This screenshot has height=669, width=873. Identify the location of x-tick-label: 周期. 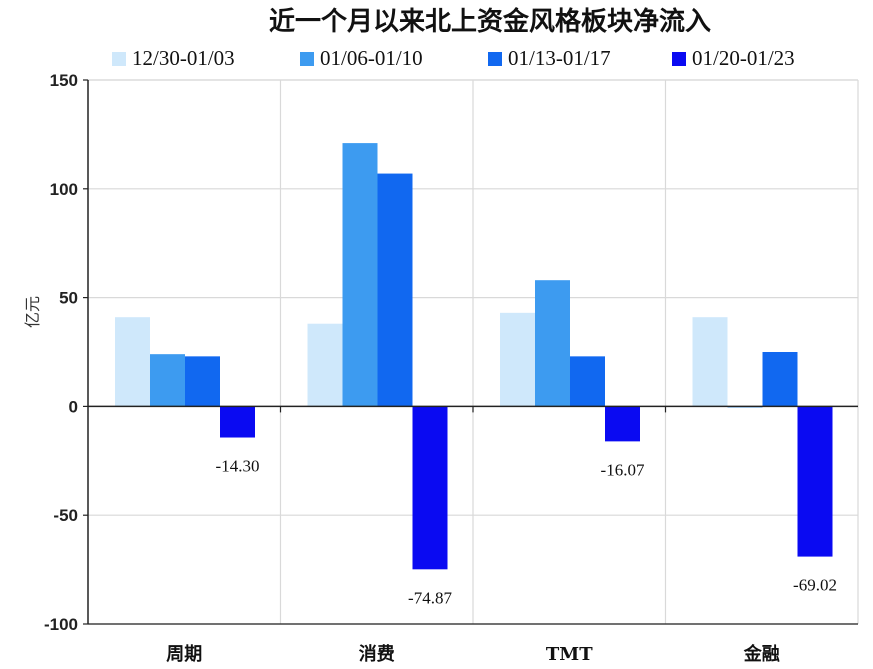
(184, 654).